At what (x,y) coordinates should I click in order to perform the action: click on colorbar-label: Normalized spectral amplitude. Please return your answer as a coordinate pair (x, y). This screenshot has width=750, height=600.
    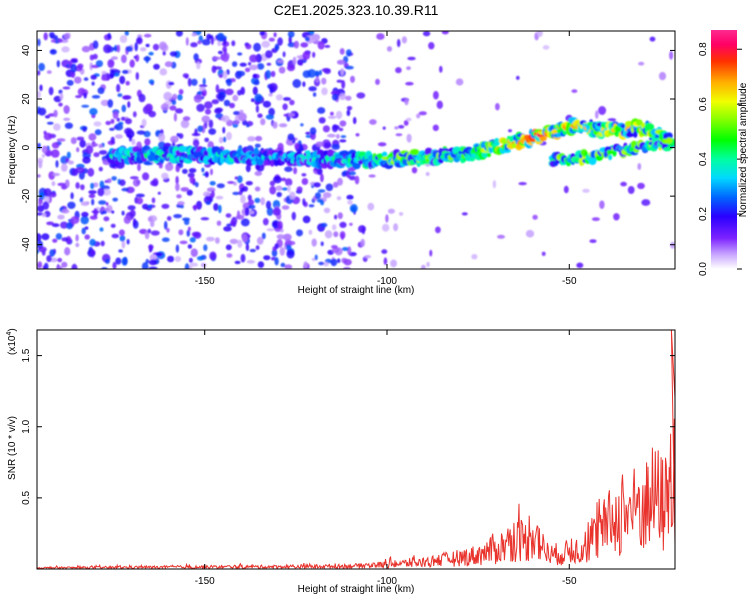
    Looking at the image, I should click on (743, 149).